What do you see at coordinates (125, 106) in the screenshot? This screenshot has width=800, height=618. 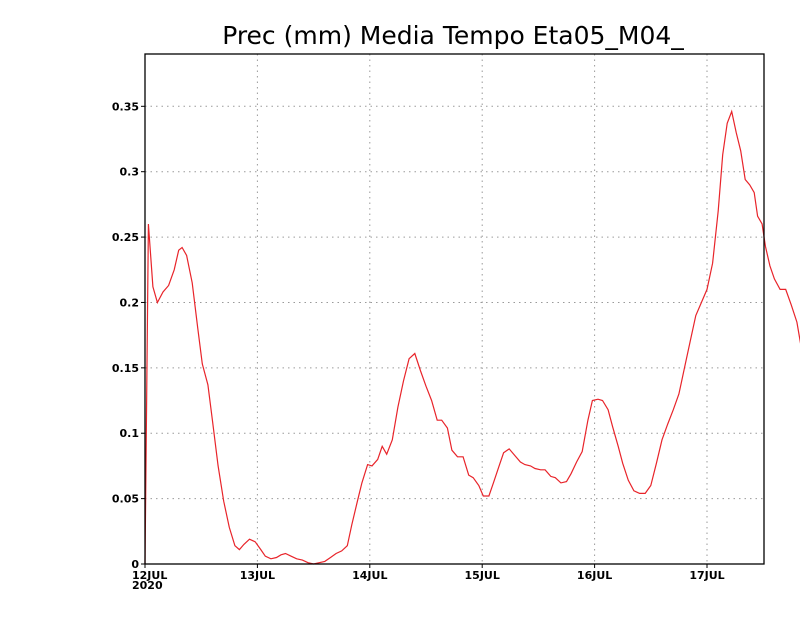 I see `y-tick-label: 0.35` at bounding box center [125, 106].